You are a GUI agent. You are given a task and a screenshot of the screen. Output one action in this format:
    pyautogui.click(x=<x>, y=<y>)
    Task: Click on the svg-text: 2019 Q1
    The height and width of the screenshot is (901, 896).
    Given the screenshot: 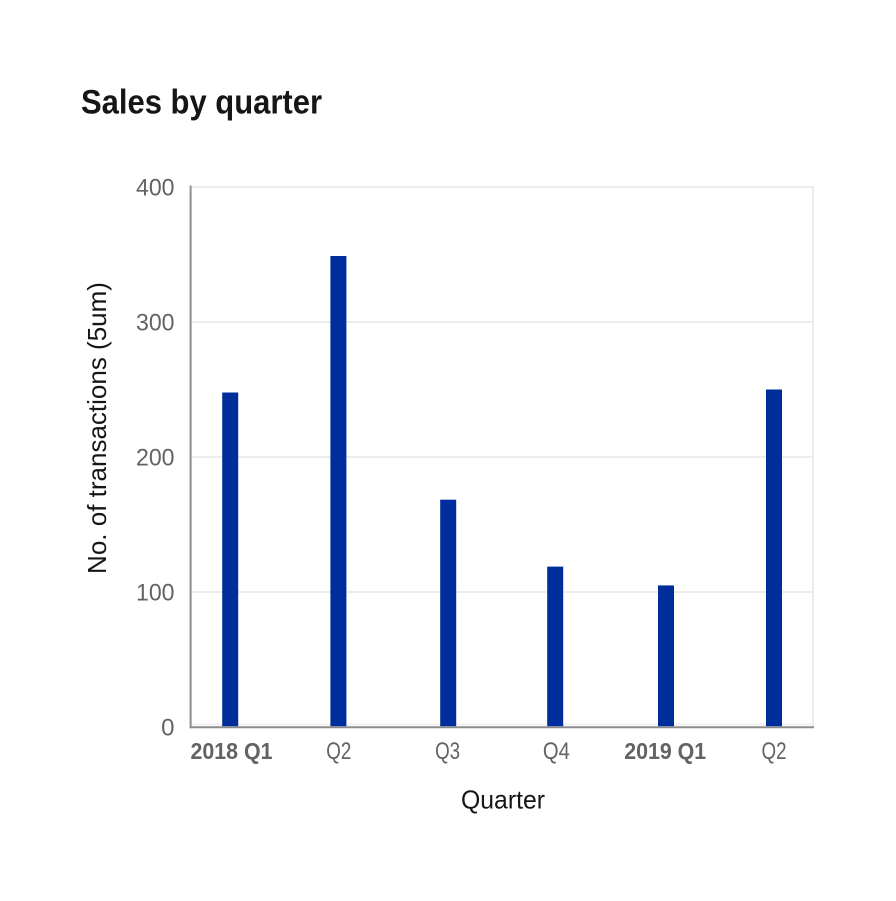 What is the action you would take?
    pyautogui.click(x=665, y=751)
    